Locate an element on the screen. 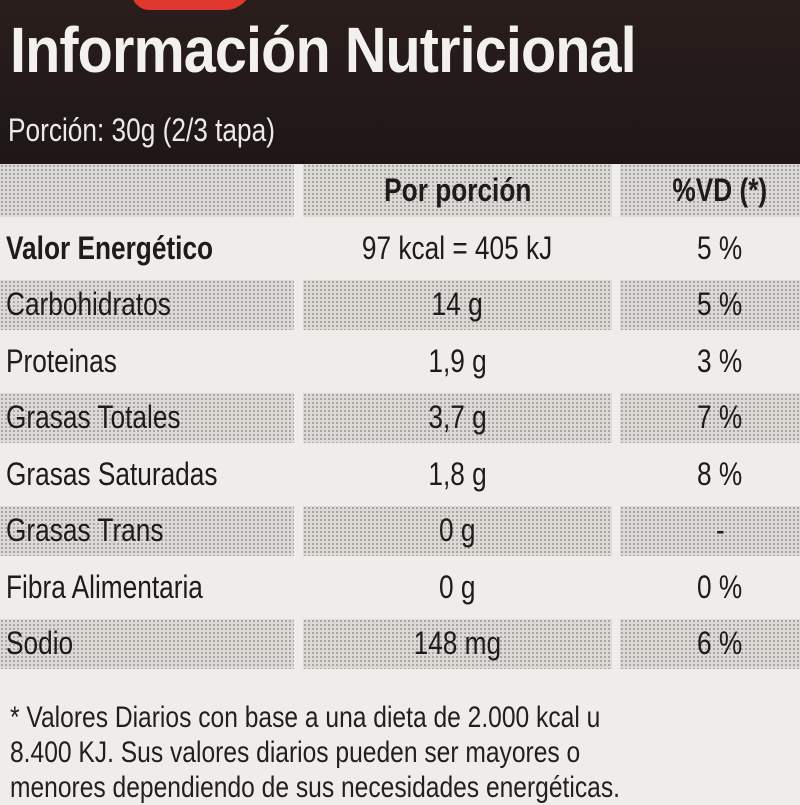  per-serving-value: 148 mg is located at coordinates (457, 643).